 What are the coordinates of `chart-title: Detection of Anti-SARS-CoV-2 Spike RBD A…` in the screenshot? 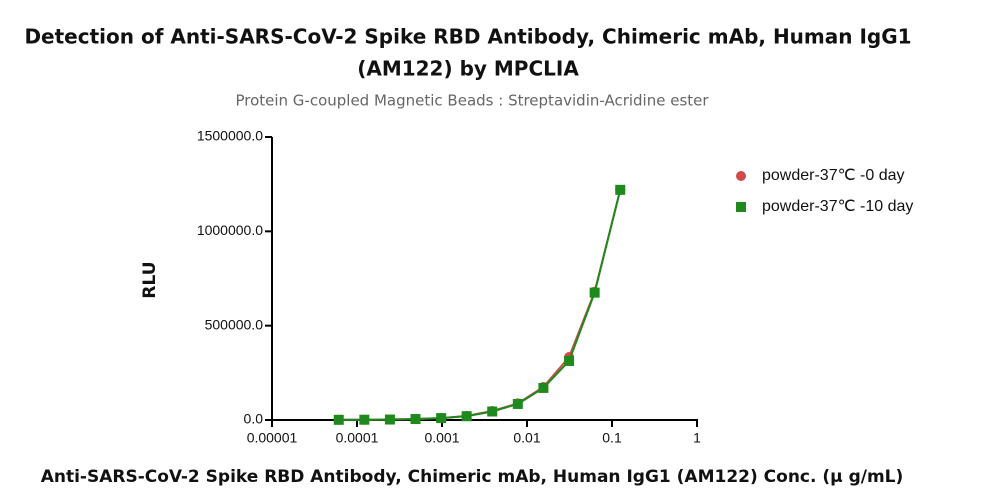 It's located at (467, 37).